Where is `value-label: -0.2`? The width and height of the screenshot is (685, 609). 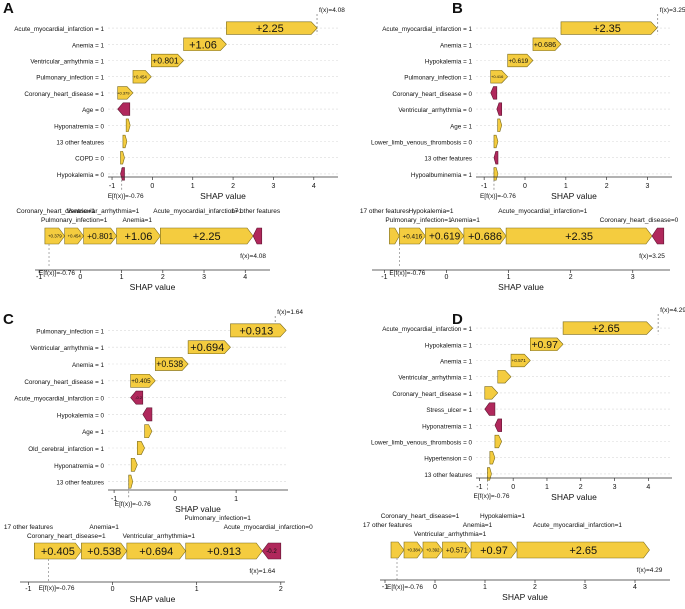 value-label: -0.2 is located at coordinates (139, 397).